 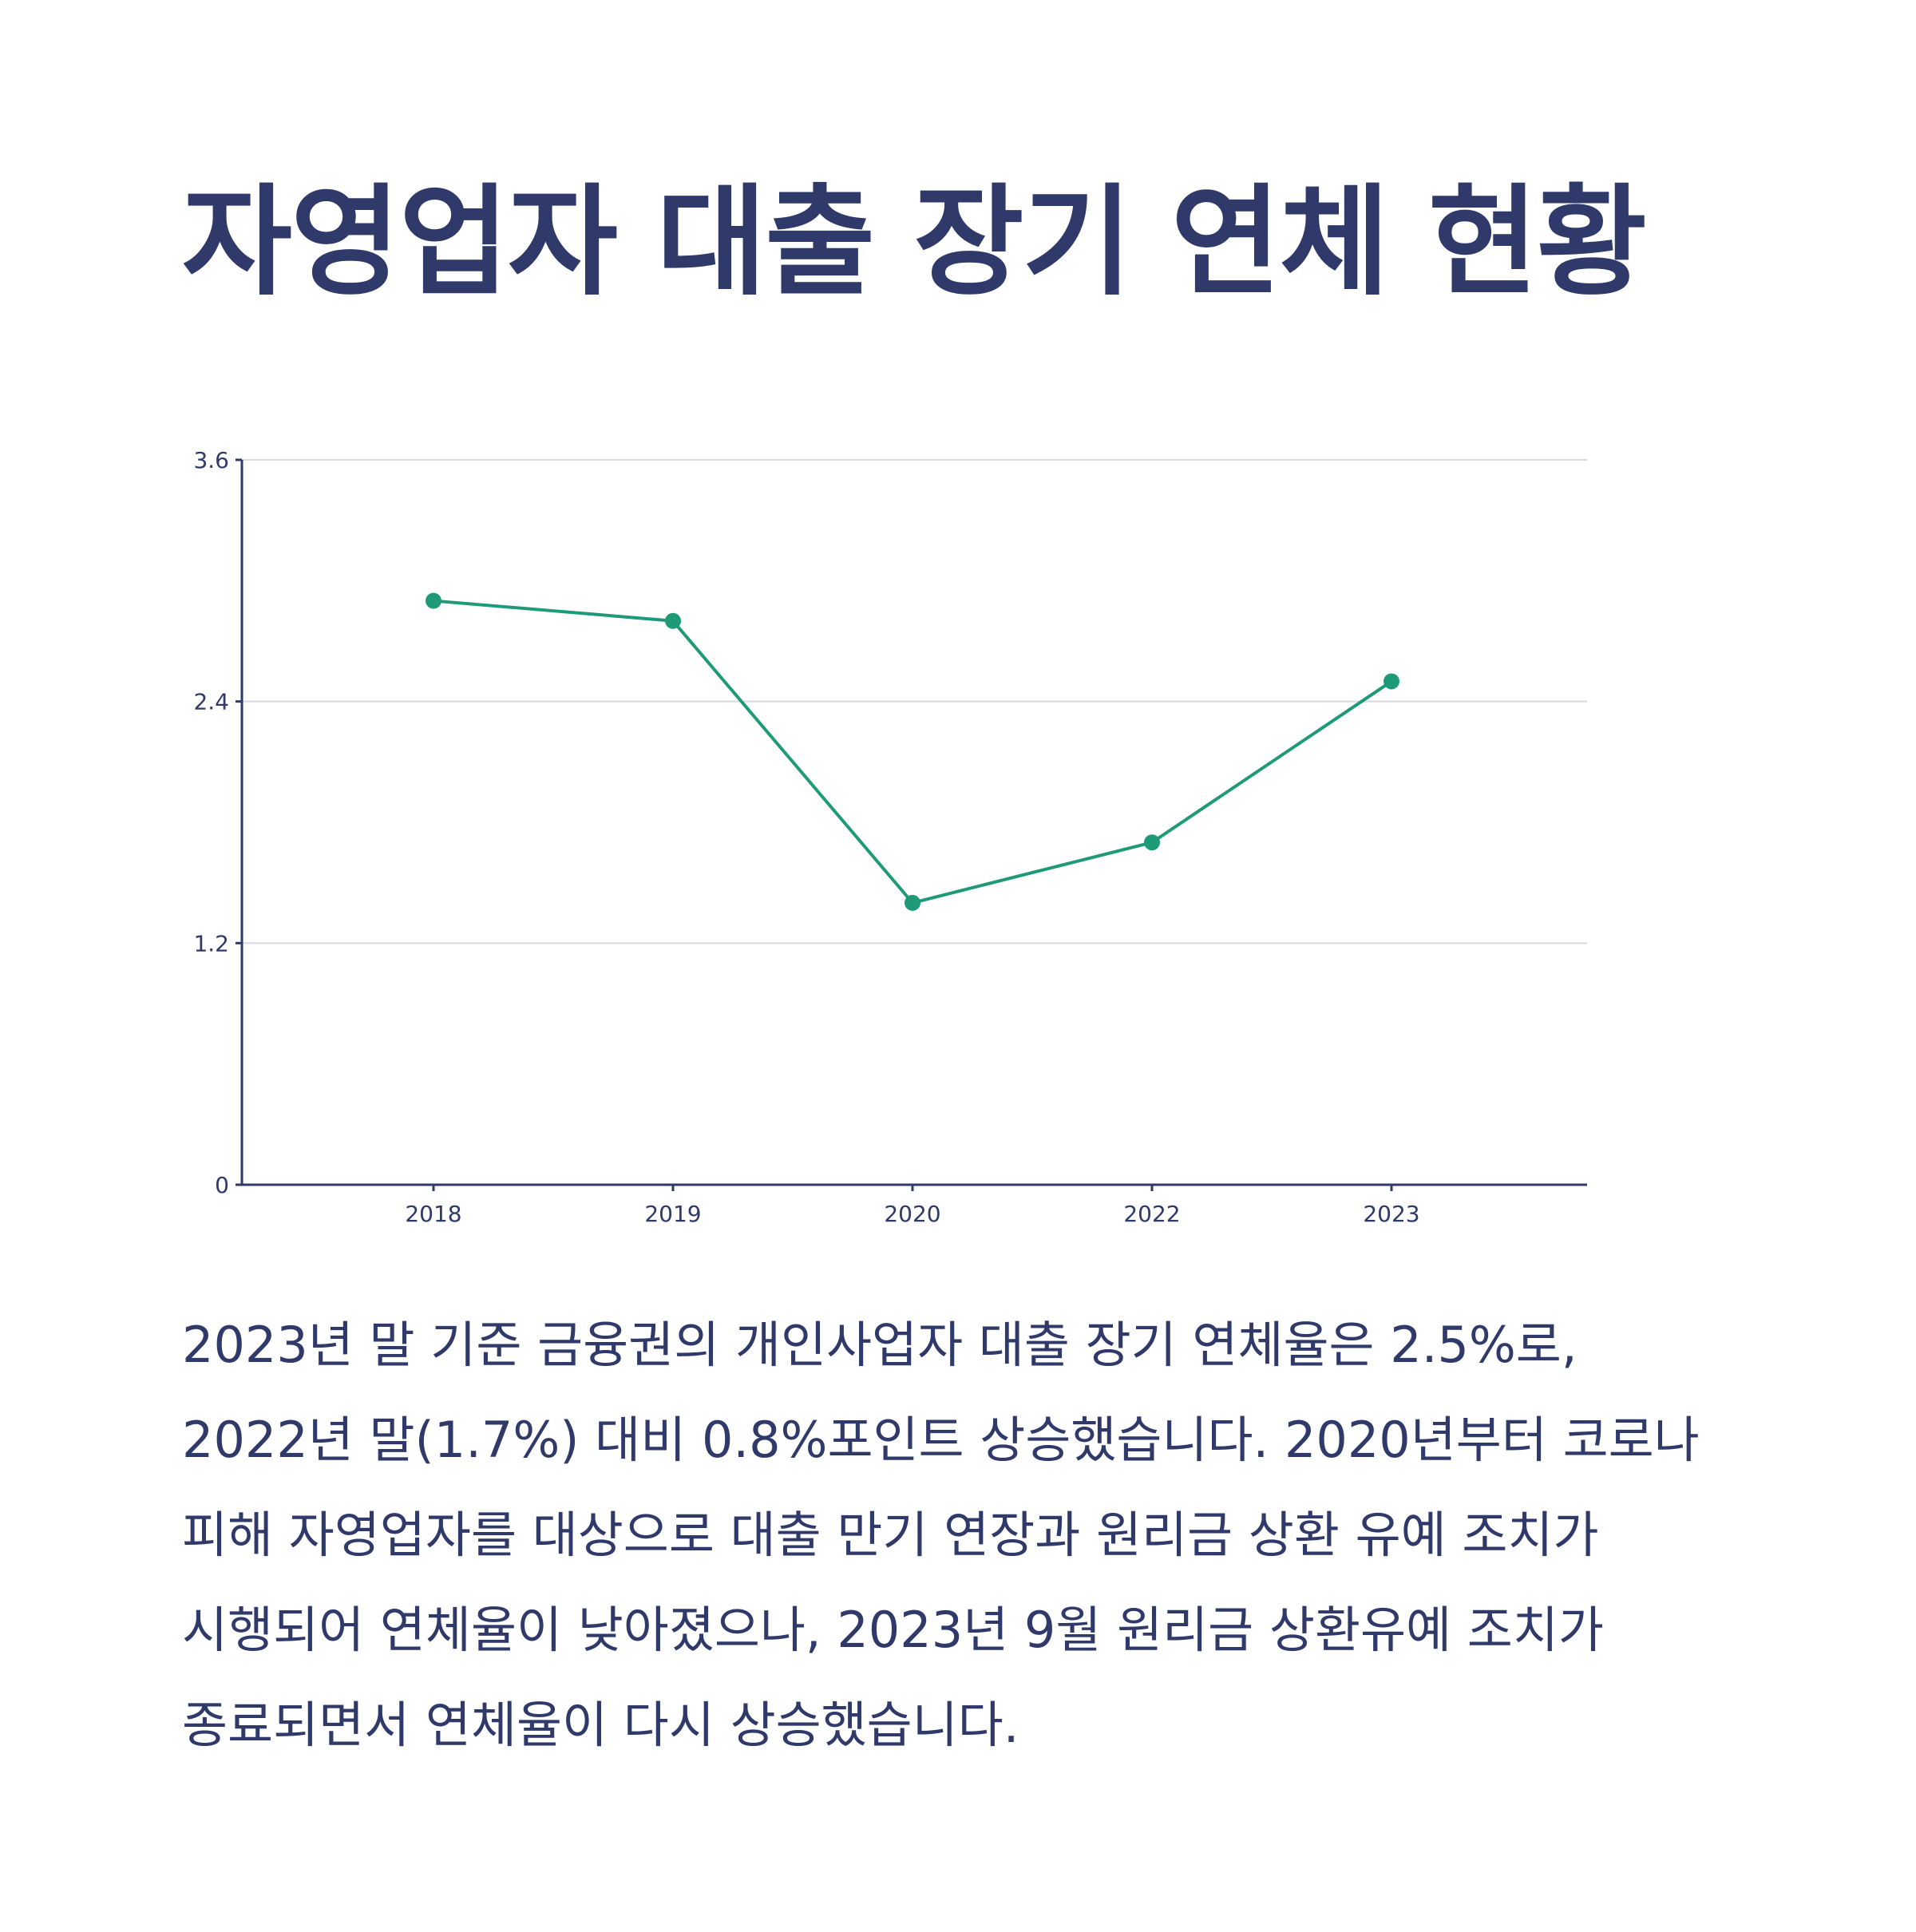 What do you see at coordinates (1391, 1214) in the screenshot?
I see `x-tick-label: 2023` at bounding box center [1391, 1214].